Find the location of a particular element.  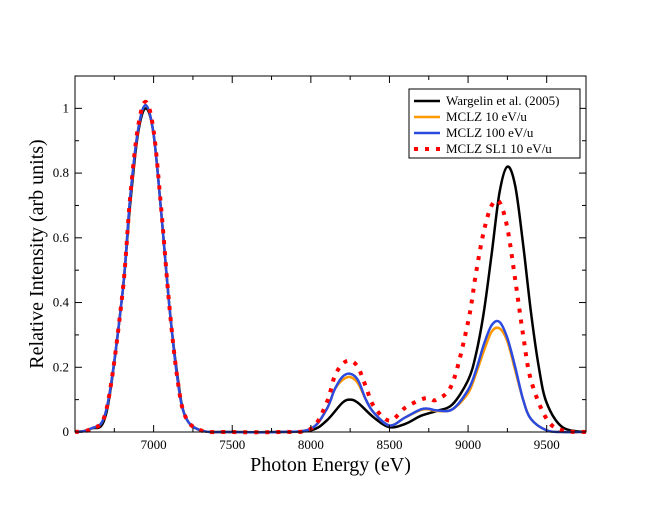

legend-label-4: MCLZ SL1 10 eV/u is located at coordinates (499, 148).